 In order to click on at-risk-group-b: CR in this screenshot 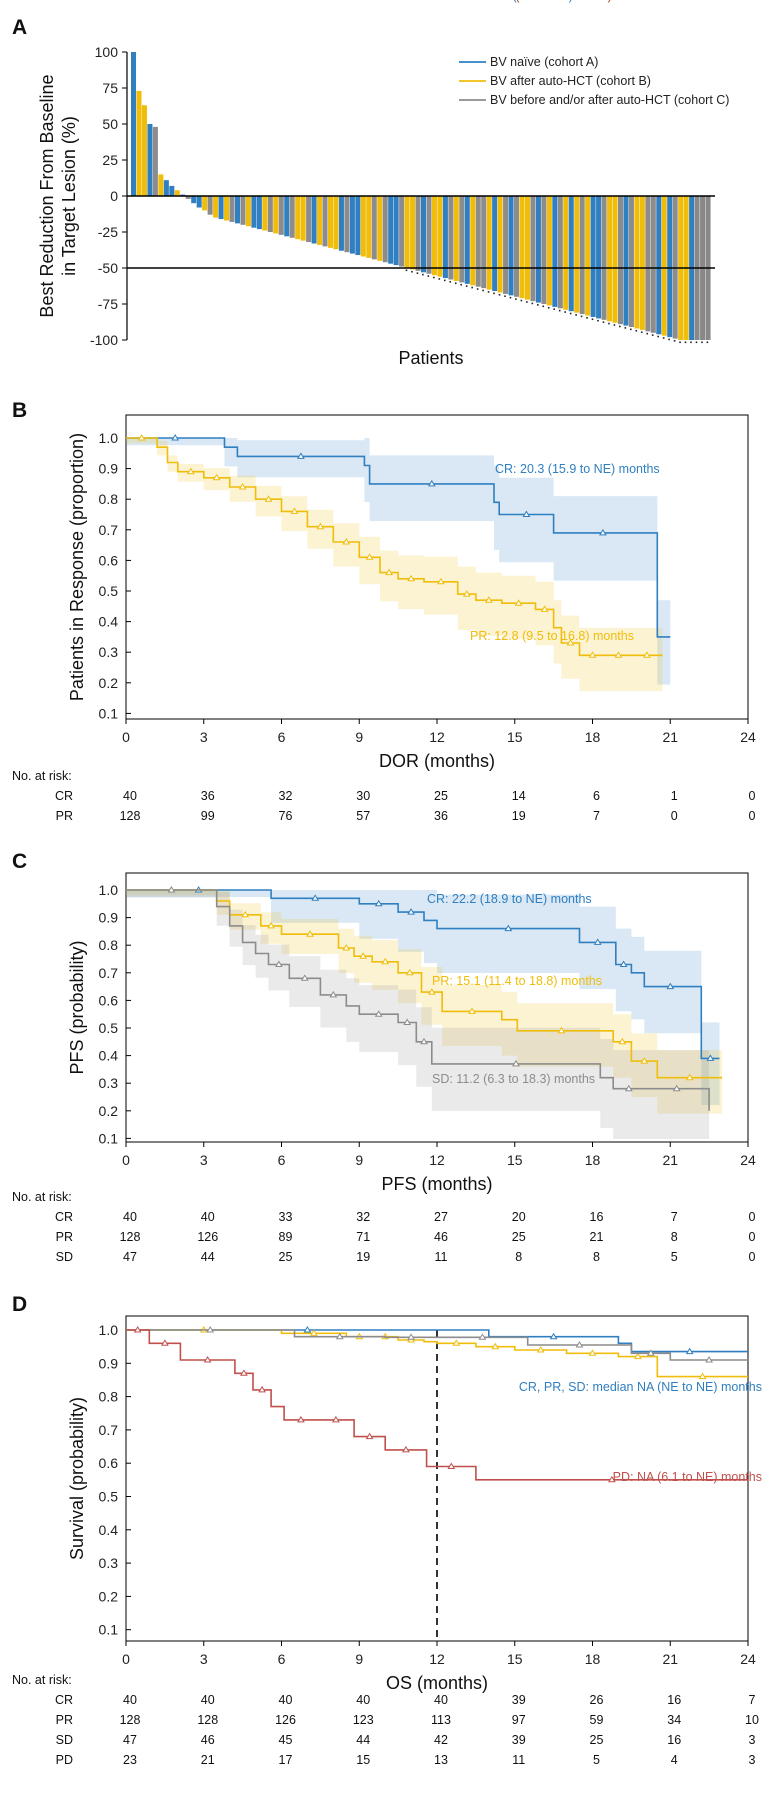, I will do `click(64, 796)`.